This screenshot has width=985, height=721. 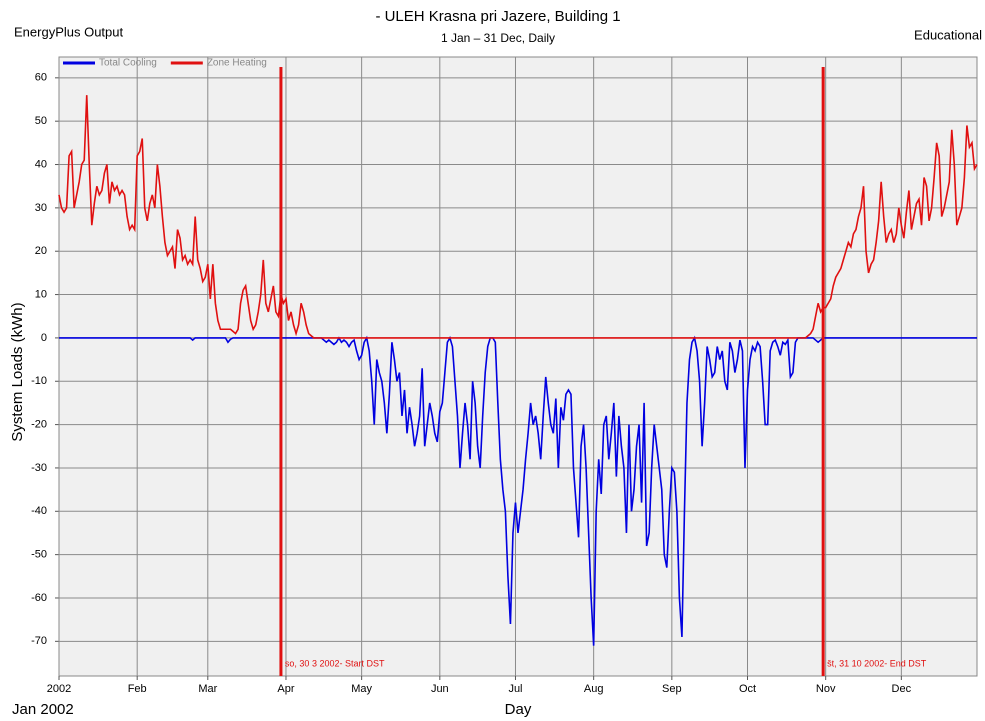 What do you see at coordinates (128, 63) in the screenshot?
I see `legend-label: Total Cooling` at bounding box center [128, 63].